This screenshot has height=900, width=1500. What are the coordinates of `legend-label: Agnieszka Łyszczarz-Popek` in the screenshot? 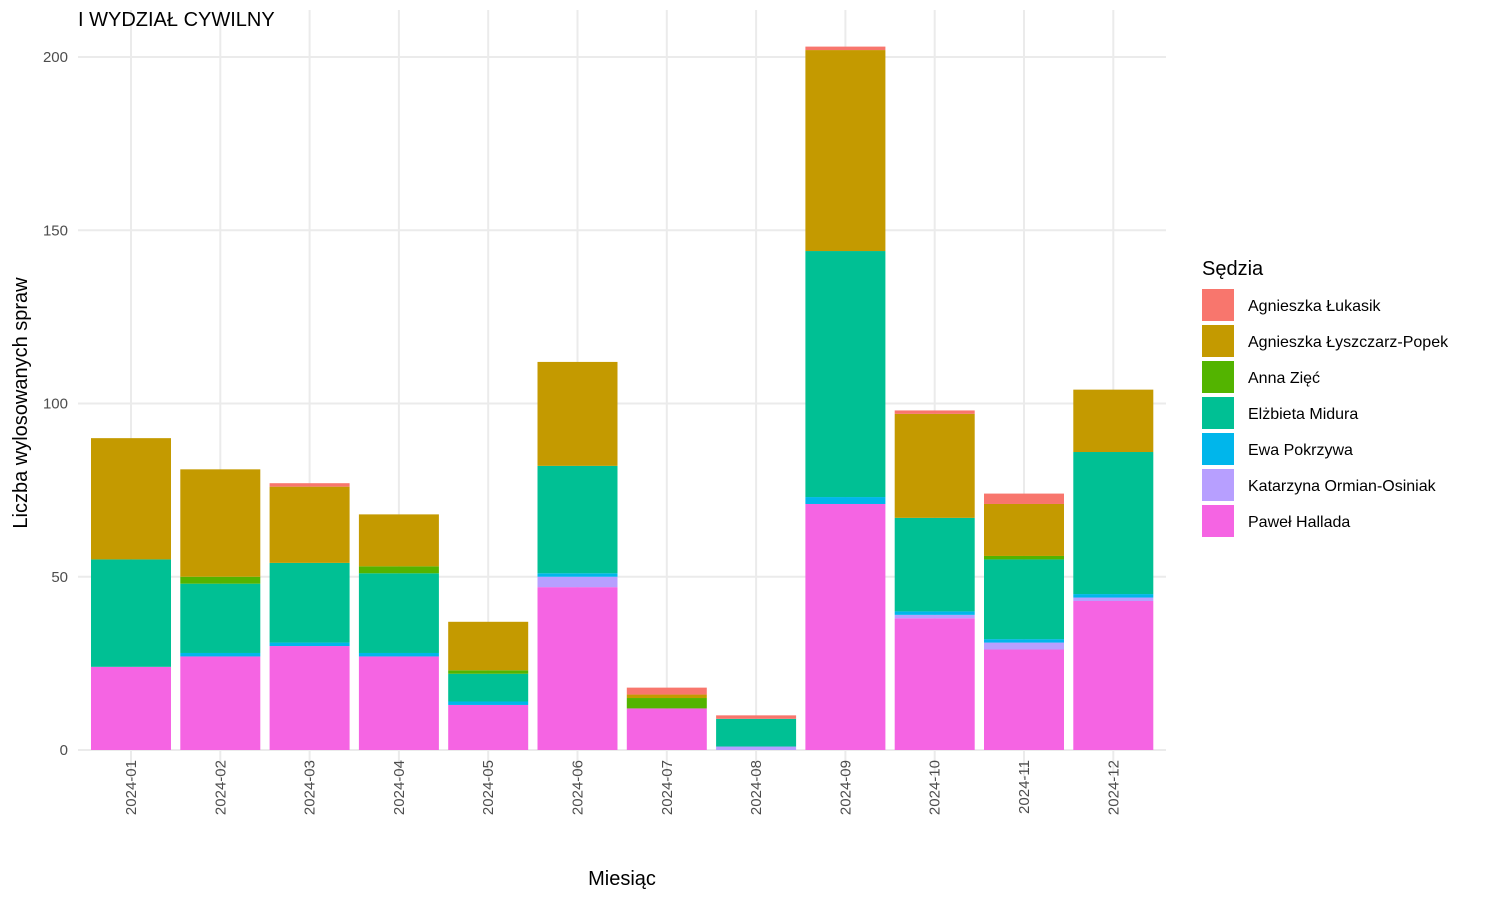 It's located at (1348, 342).